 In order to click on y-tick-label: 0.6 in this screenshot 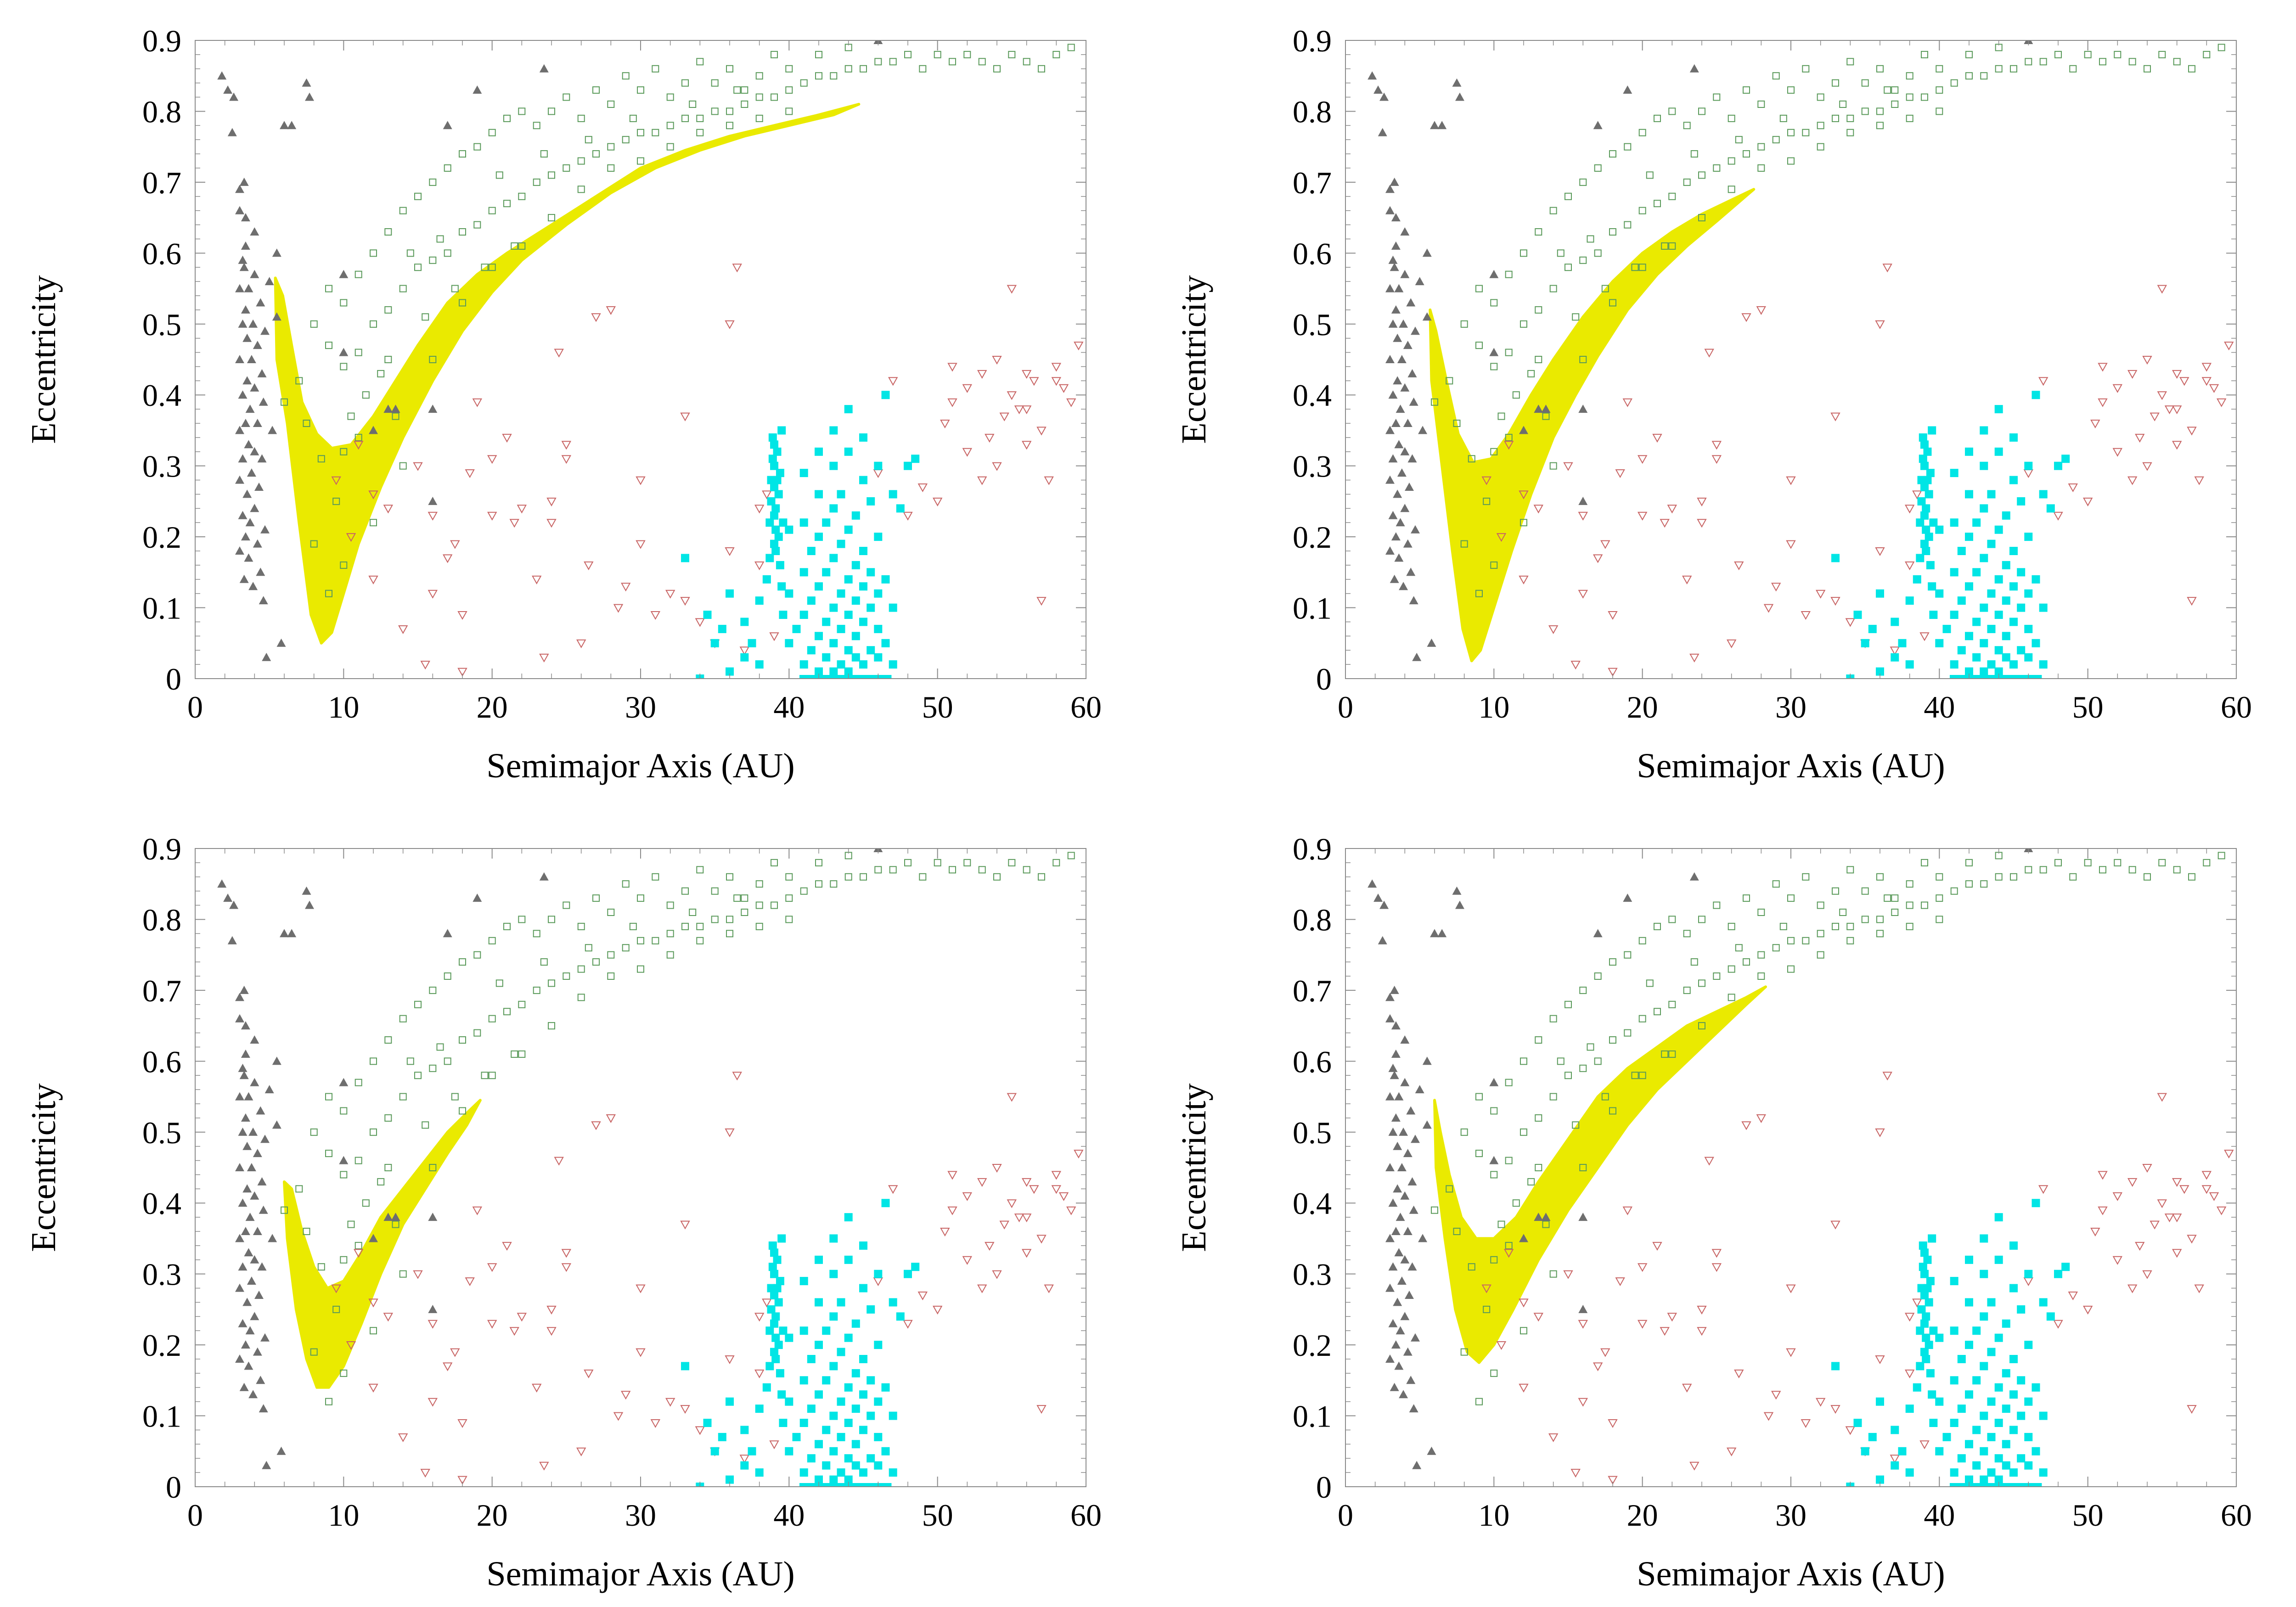, I will do `click(161, 253)`.